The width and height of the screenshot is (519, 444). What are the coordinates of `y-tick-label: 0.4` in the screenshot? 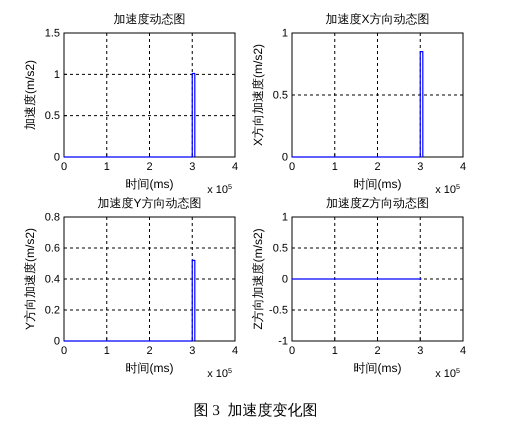 It's located at (52, 280).